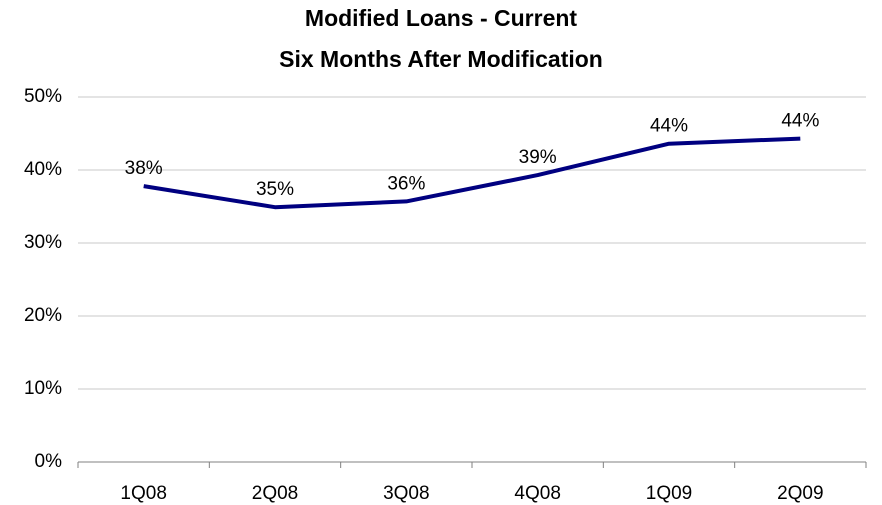  What do you see at coordinates (406, 493) in the screenshot?
I see `x-tick-label: 3Q08` at bounding box center [406, 493].